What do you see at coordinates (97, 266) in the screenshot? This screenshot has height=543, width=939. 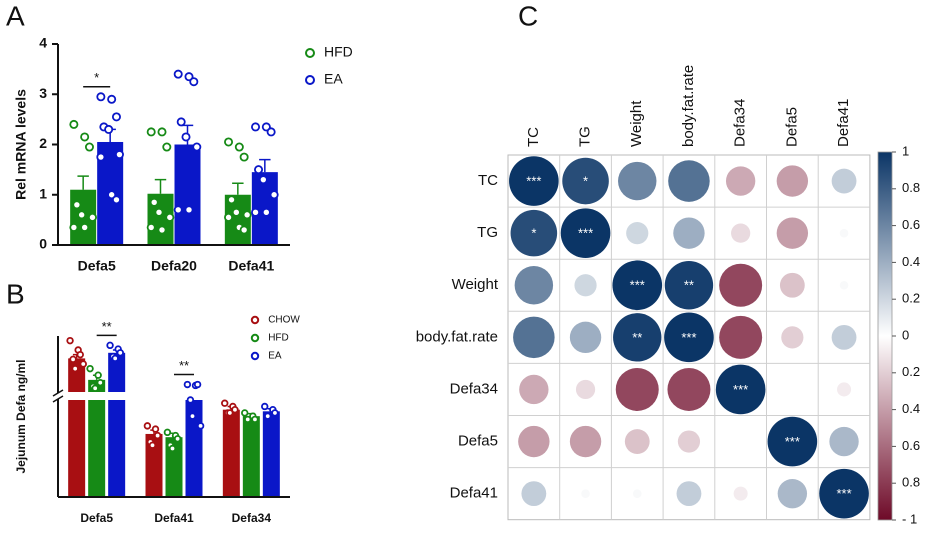 I see `x-tick-label: Defa5` at bounding box center [97, 266].